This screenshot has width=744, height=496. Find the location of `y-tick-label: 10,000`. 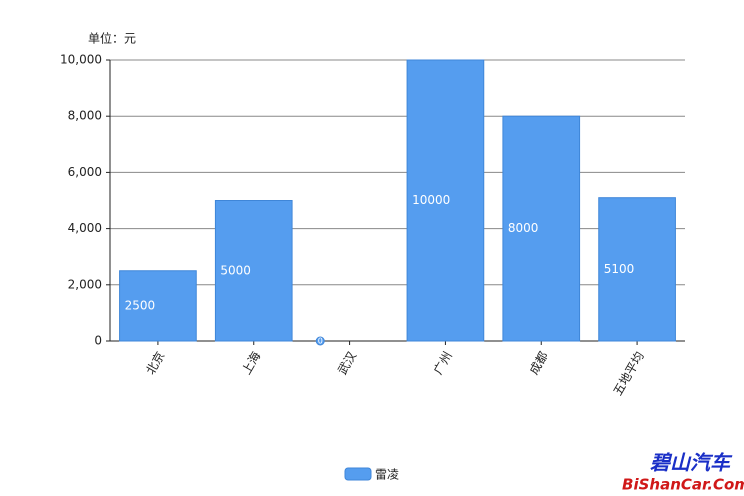

y-tick-label: 10,000 is located at coordinates (81, 60).